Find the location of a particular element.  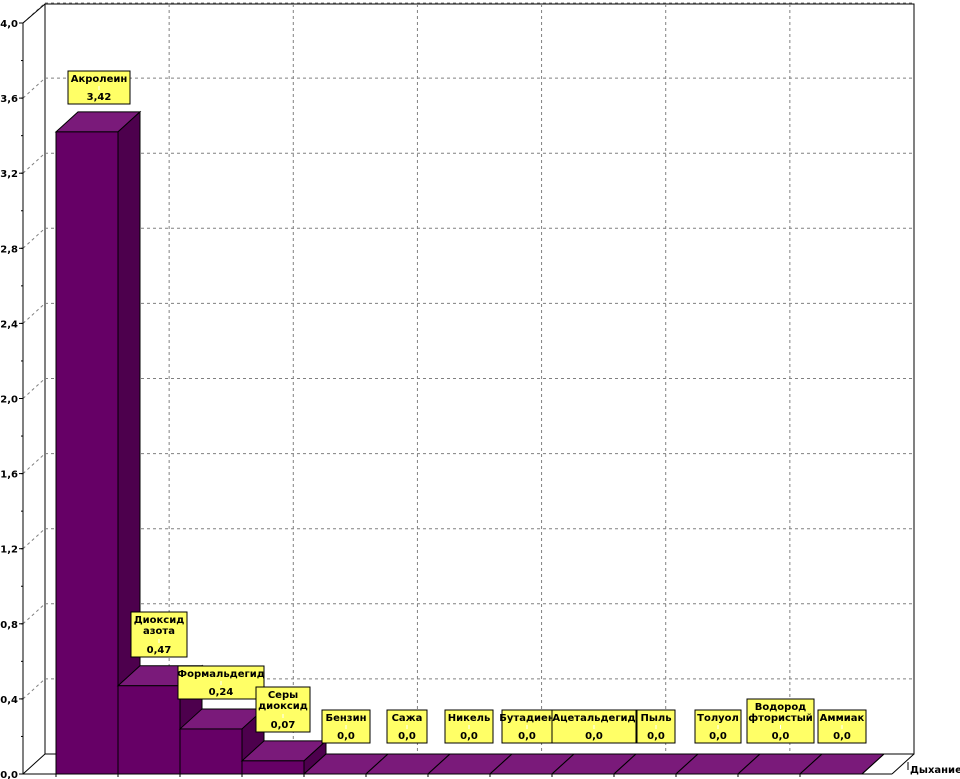

callout-category: Сажа is located at coordinates (407, 718).